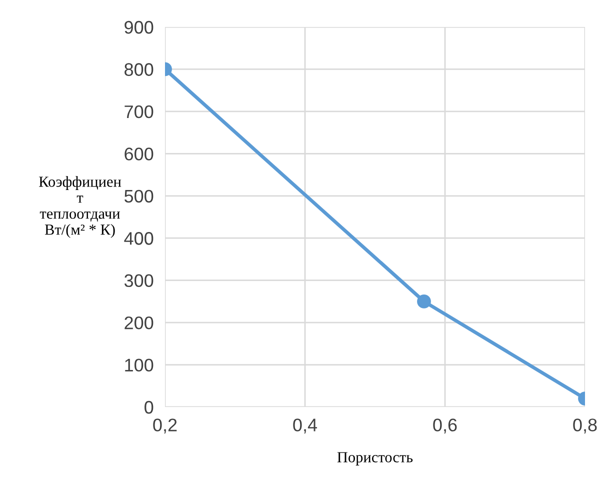 This screenshot has height=490, width=609. Describe the element at coordinates (585, 426) in the screenshot. I see `x-tick-label: 0,8` at that location.